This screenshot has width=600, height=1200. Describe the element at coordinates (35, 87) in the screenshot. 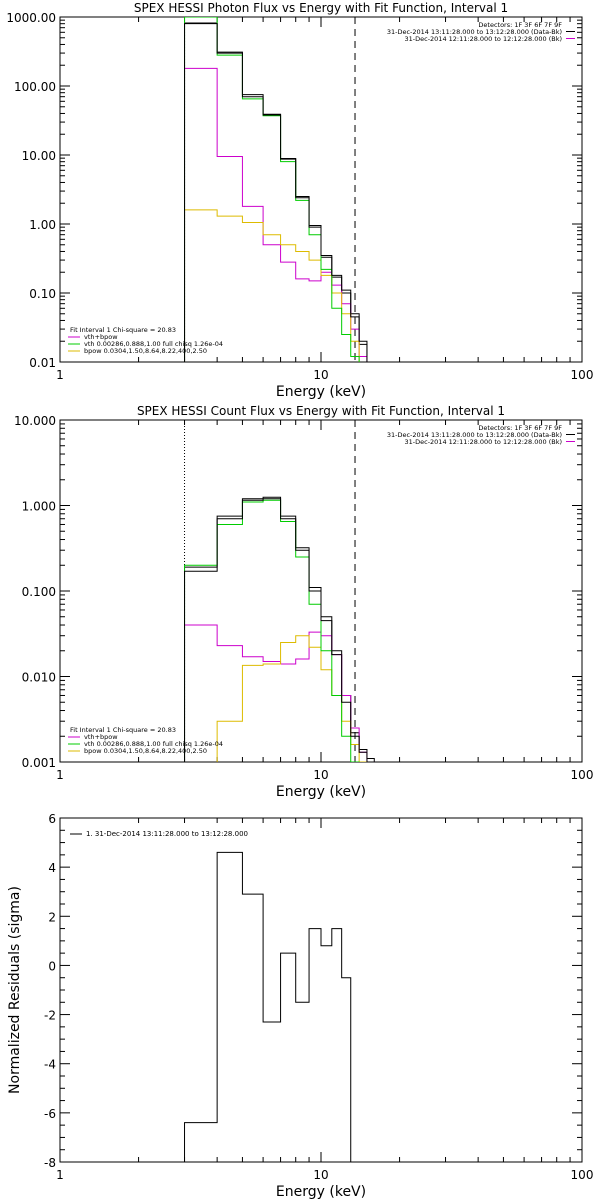

I see `y-tick-label: 100.00` at that location.